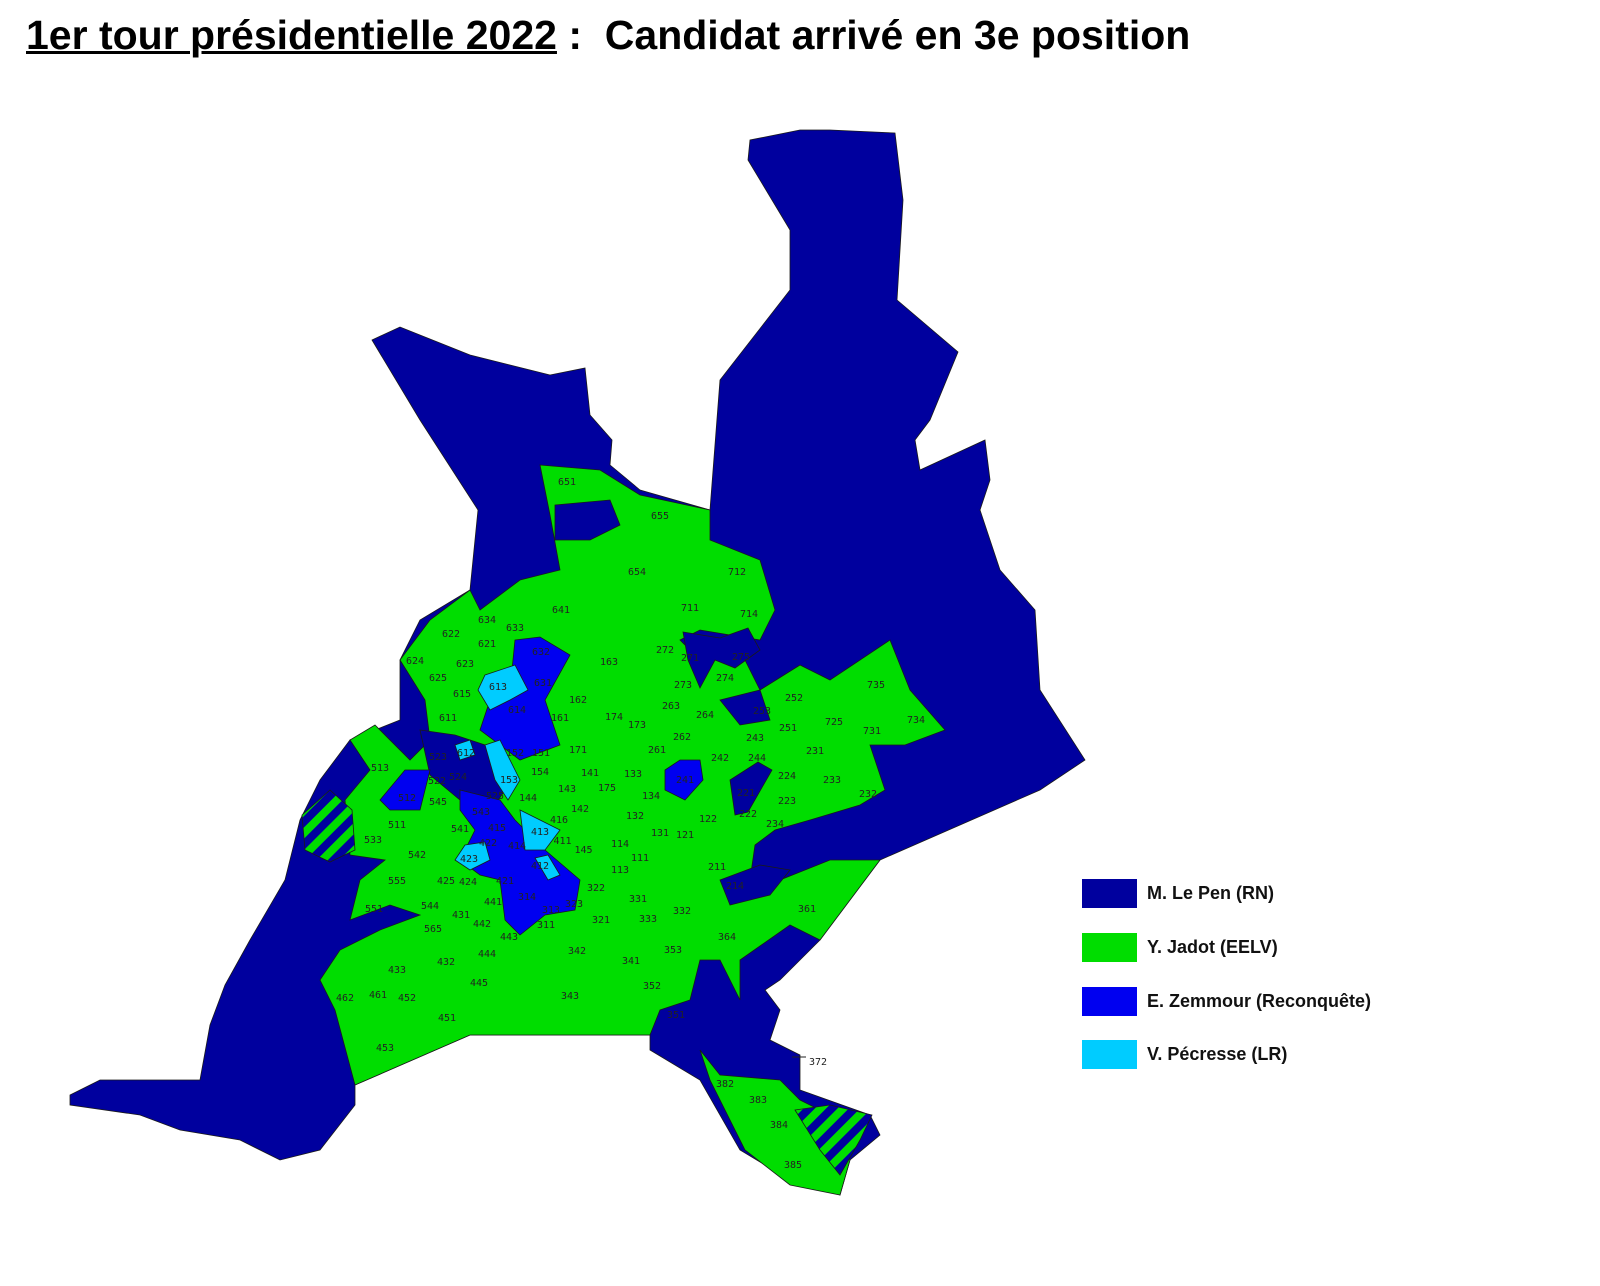 The width and height of the screenshot is (1600, 1286). What do you see at coordinates (397, 970) in the screenshot?
I see `precinct-label: 433` at bounding box center [397, 970].